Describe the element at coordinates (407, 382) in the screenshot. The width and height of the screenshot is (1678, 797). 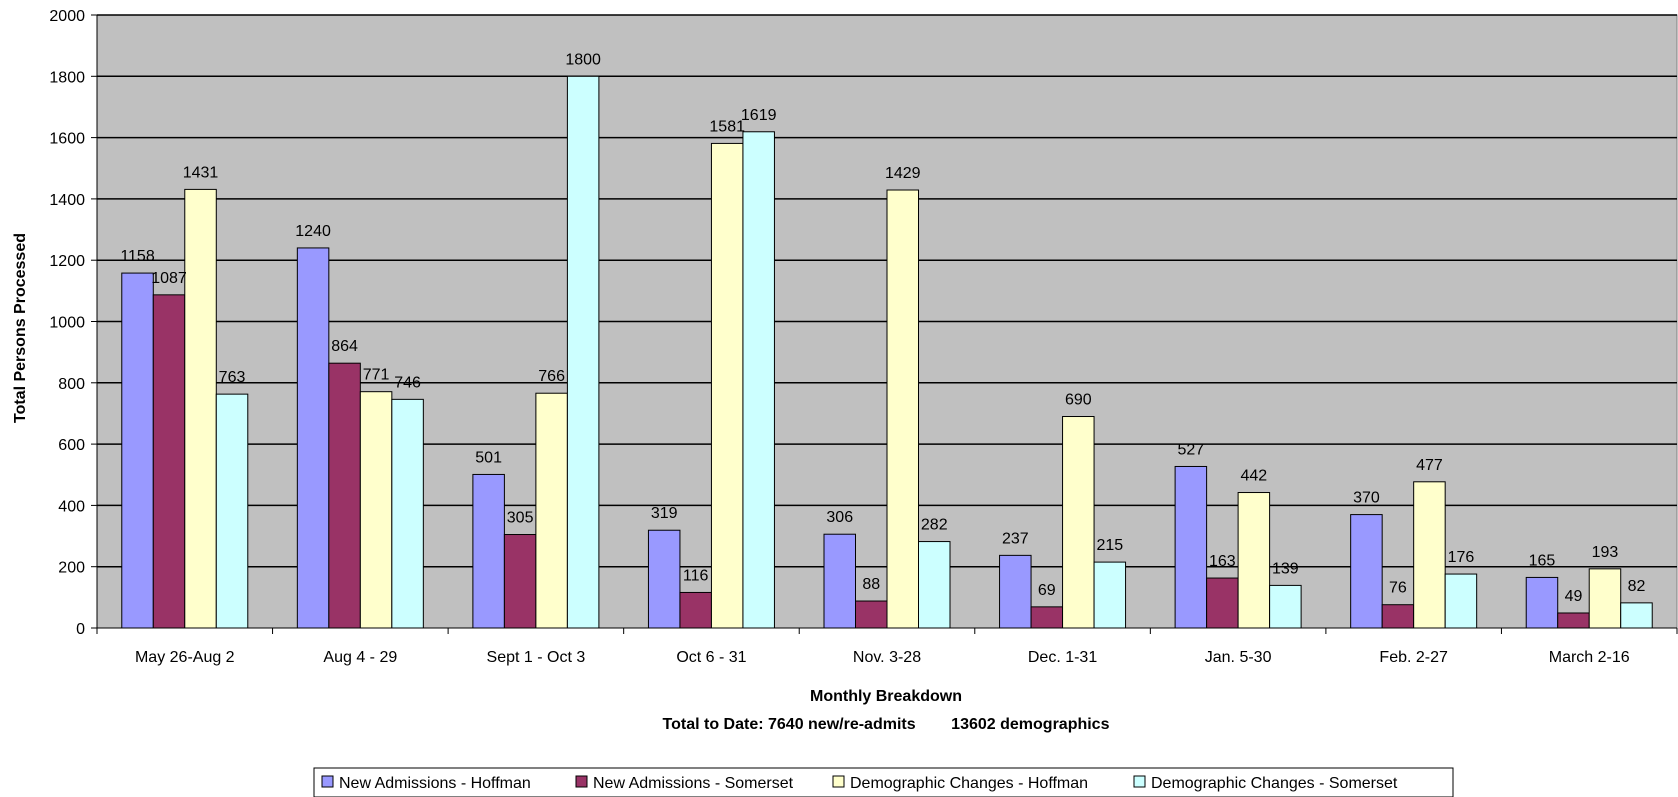
I see `data-label: 746` at that location.